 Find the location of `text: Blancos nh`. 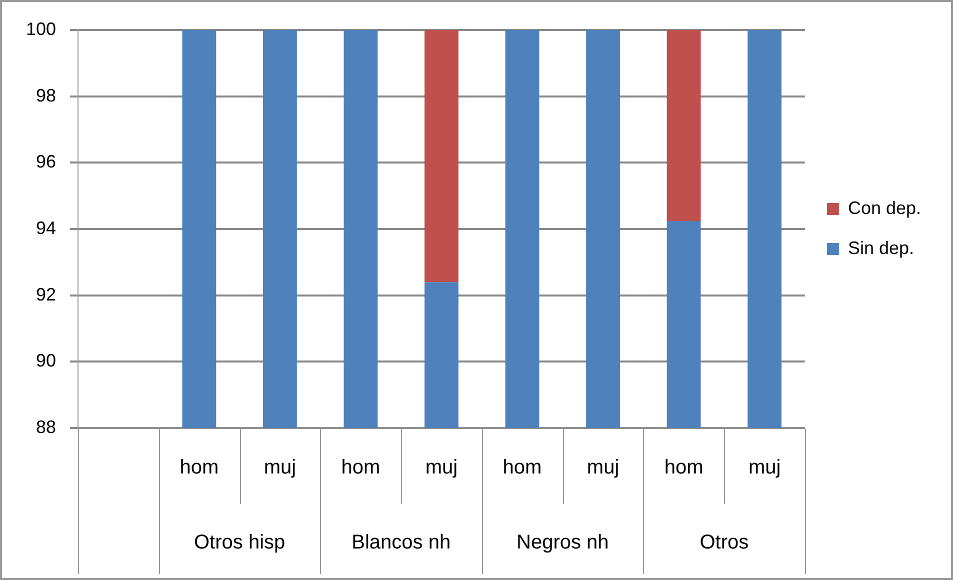

text: Blancos nh is located at coordinates (401, 543).